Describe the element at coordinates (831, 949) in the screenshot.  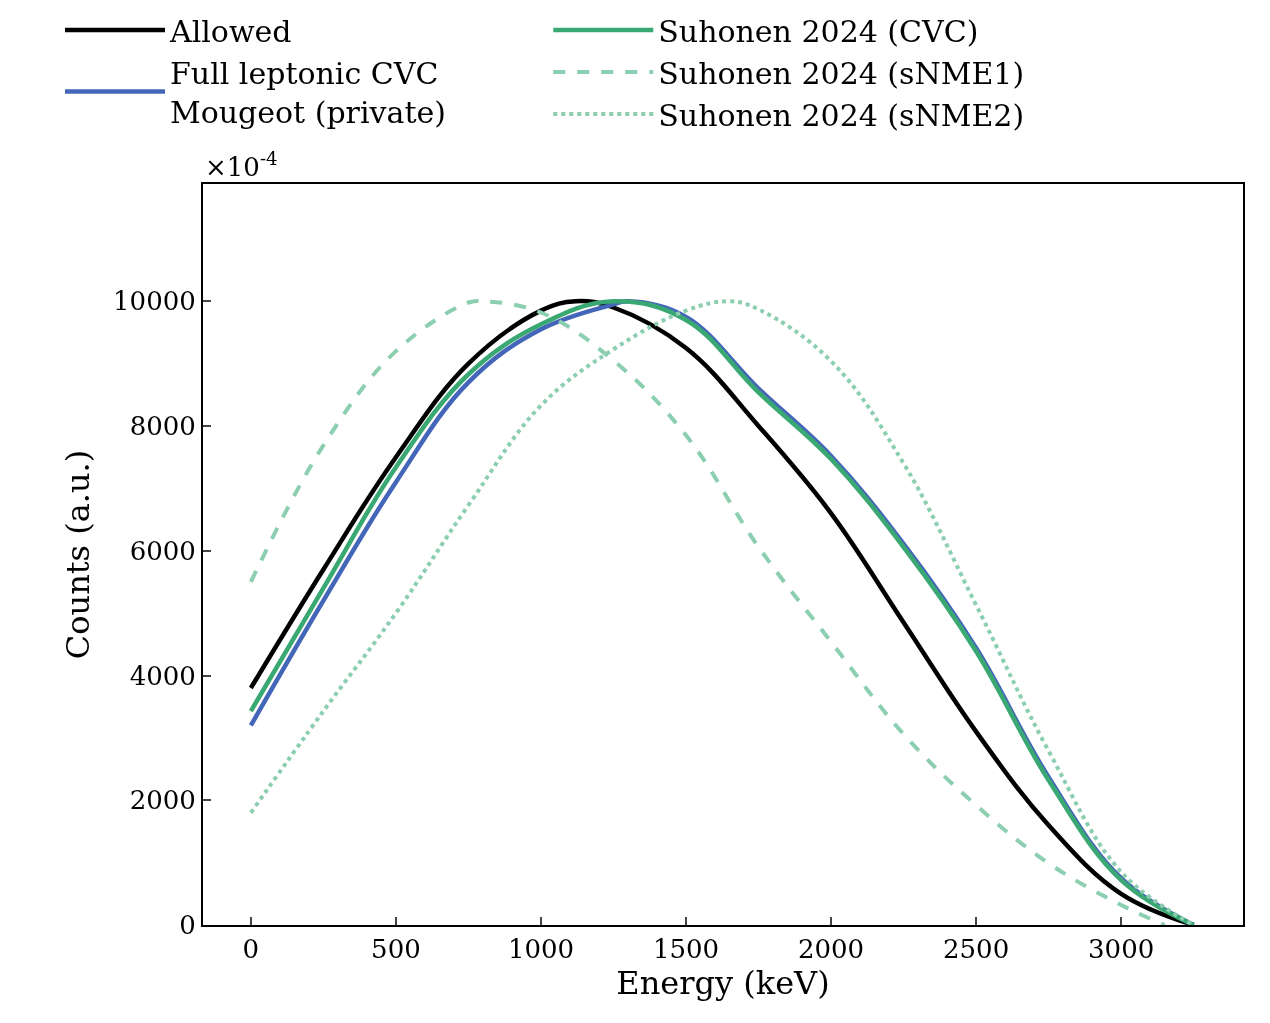
I see `x-tick-label: 2000` at that location.